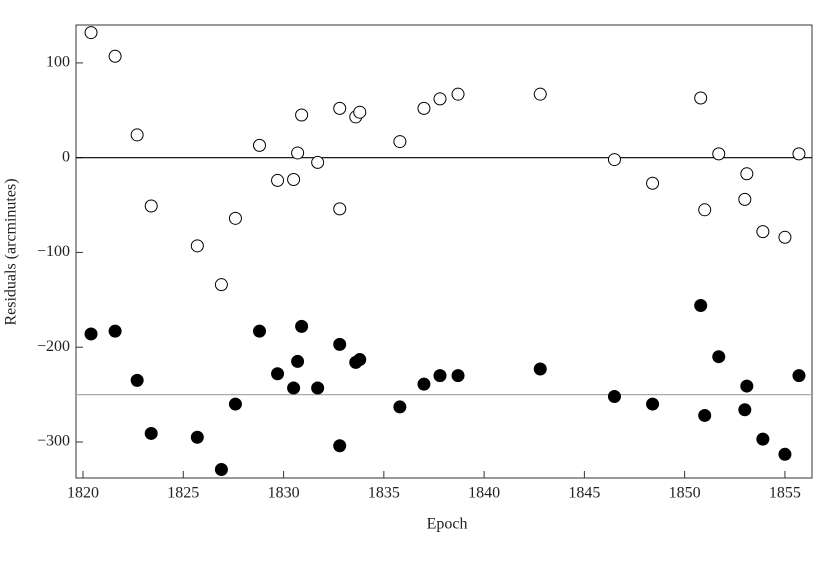  I want to click on y-tick-label: −300, so click(53, 441).